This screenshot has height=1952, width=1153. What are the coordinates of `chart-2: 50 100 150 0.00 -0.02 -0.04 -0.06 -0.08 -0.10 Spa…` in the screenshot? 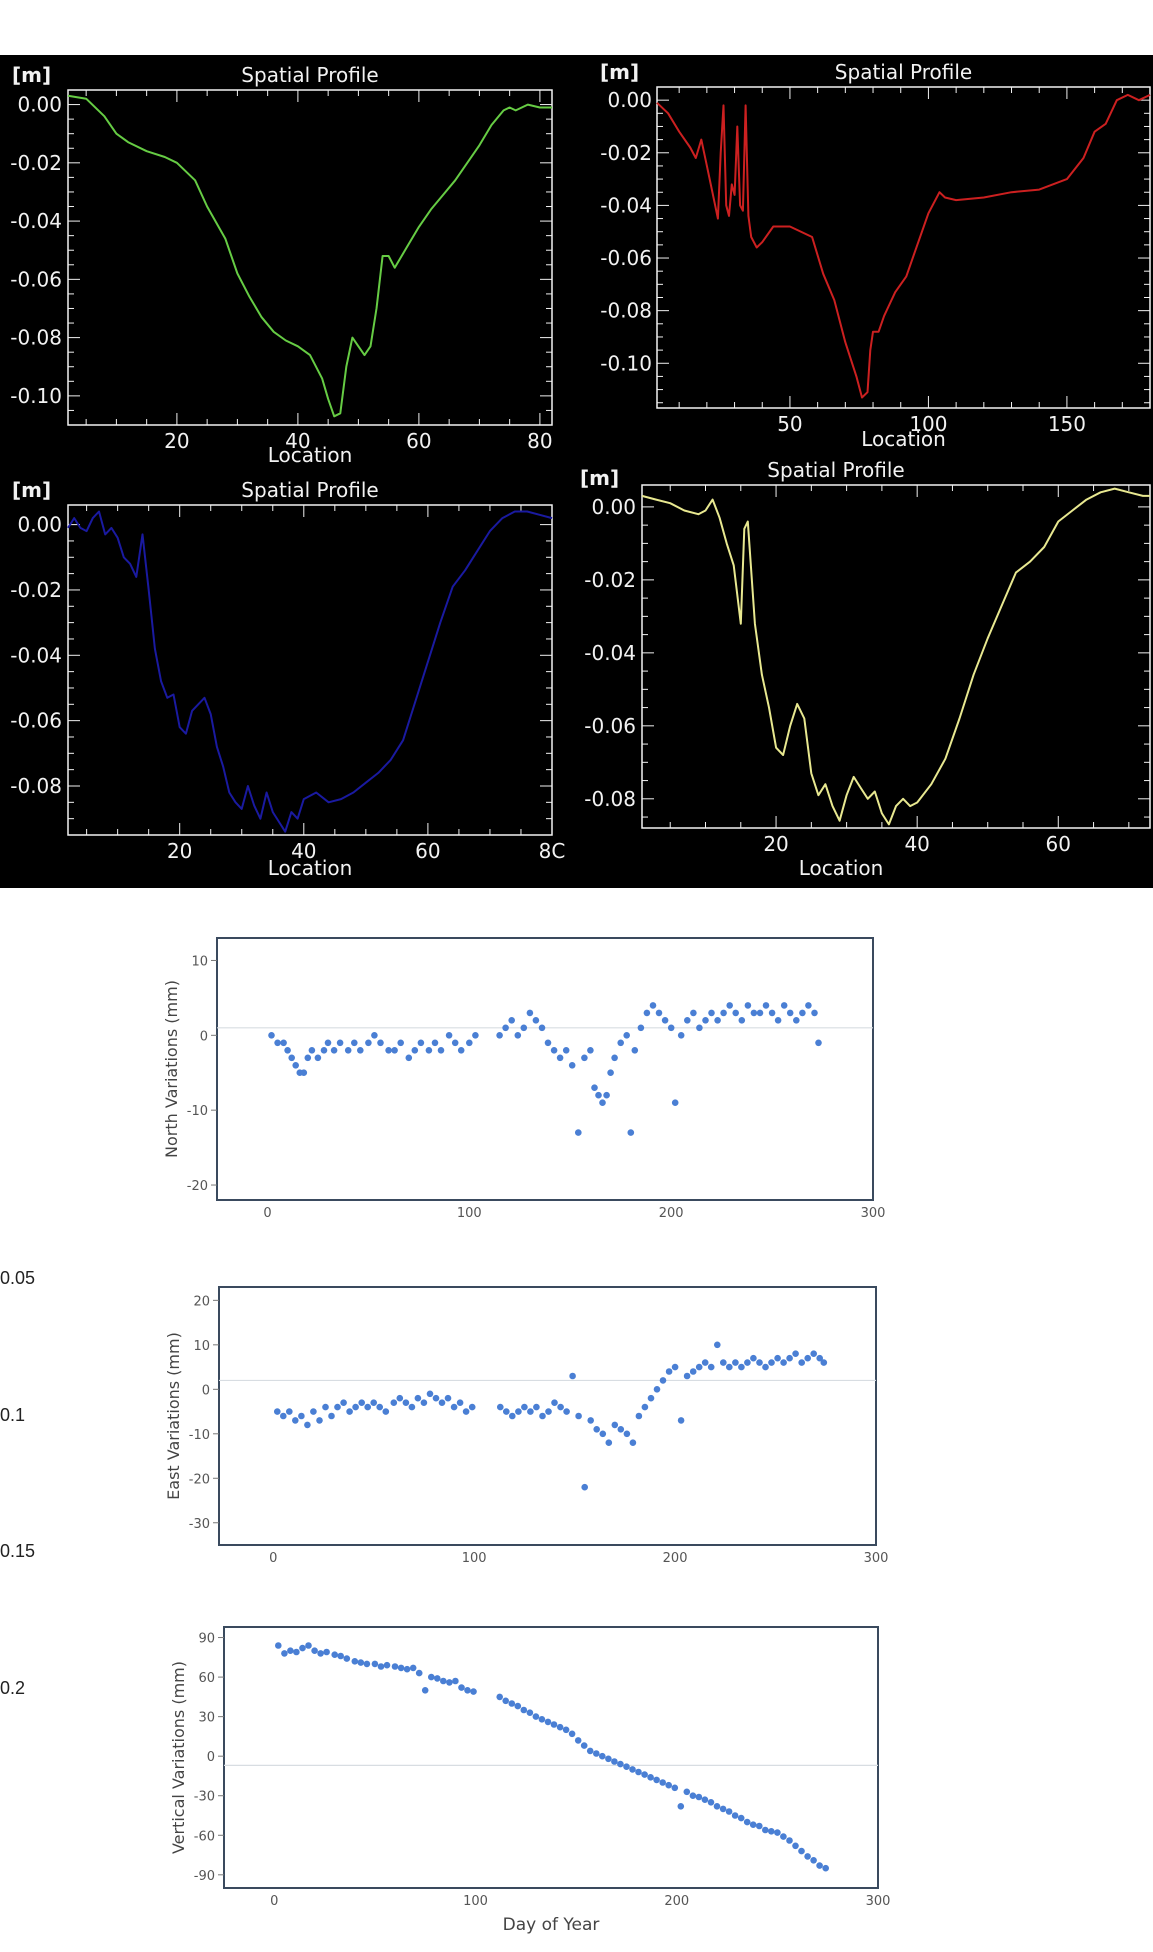 It's located at (875, 255).